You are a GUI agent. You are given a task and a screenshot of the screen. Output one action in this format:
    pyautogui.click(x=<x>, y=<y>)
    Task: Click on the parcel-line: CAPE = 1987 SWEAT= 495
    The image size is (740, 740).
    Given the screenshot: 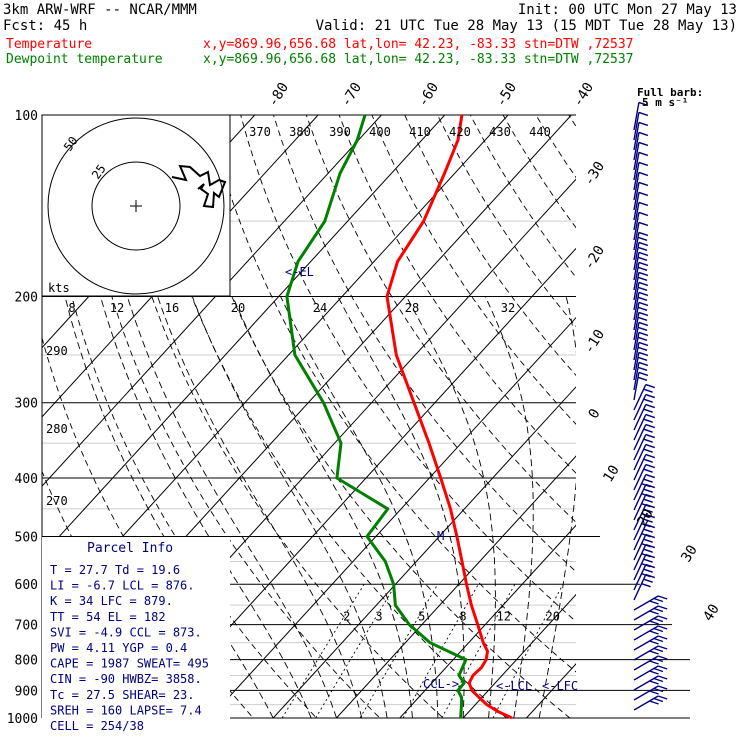 What is the action you would take?
    pyautogui.click(x=129, y=664)
    